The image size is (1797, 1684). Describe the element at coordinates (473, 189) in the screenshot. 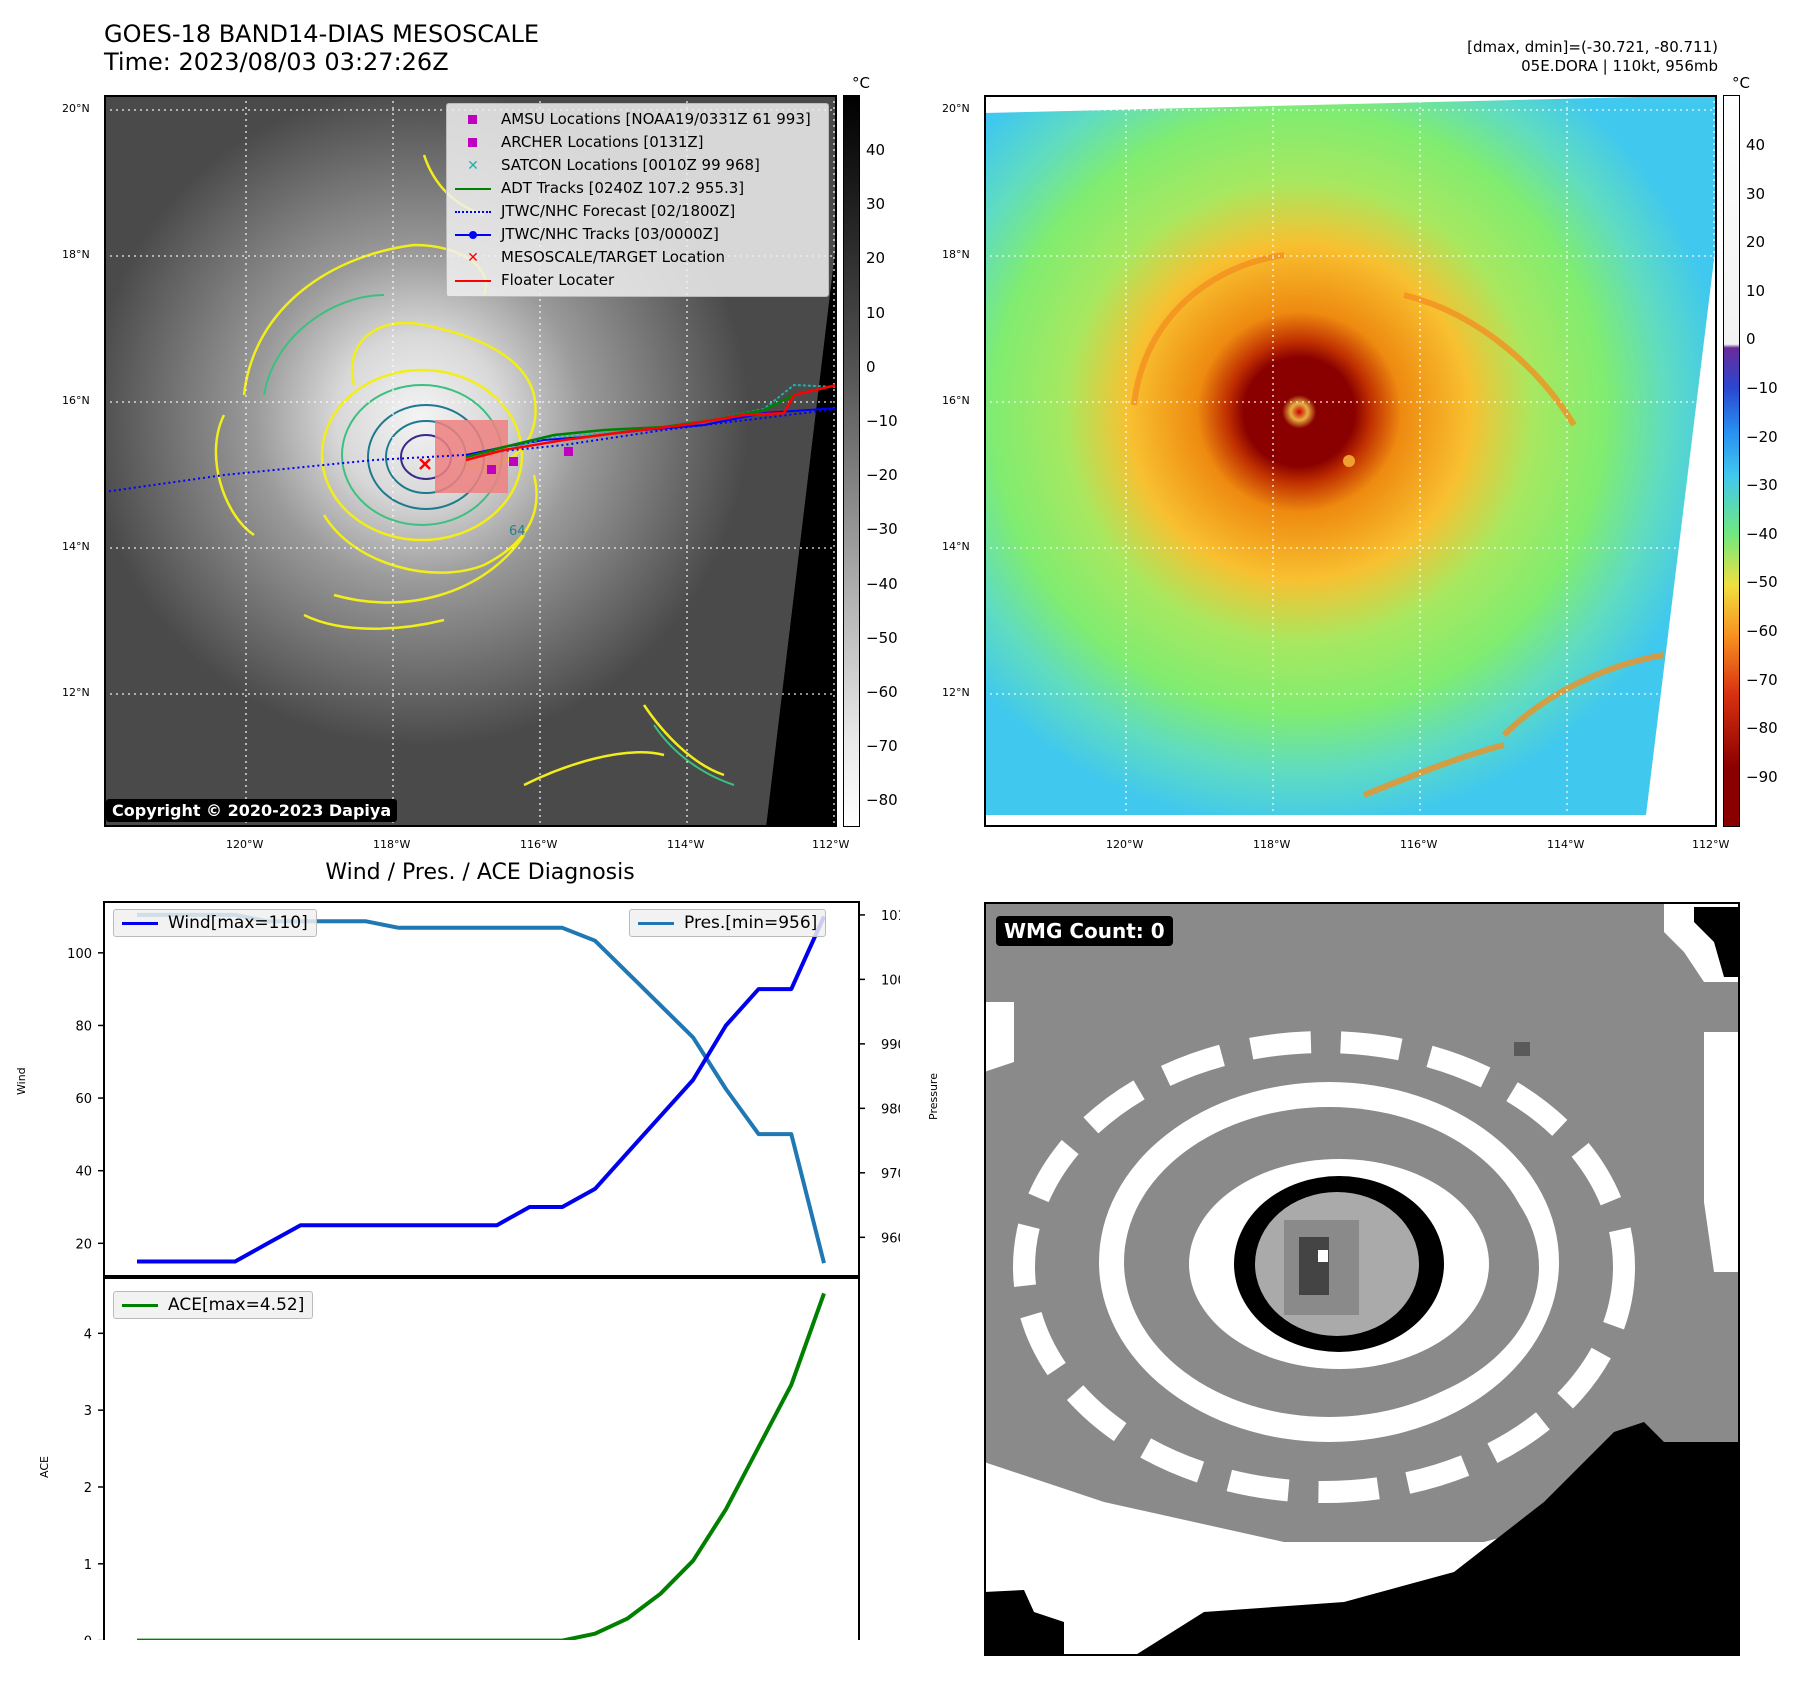

I see `line-icon` at that location.